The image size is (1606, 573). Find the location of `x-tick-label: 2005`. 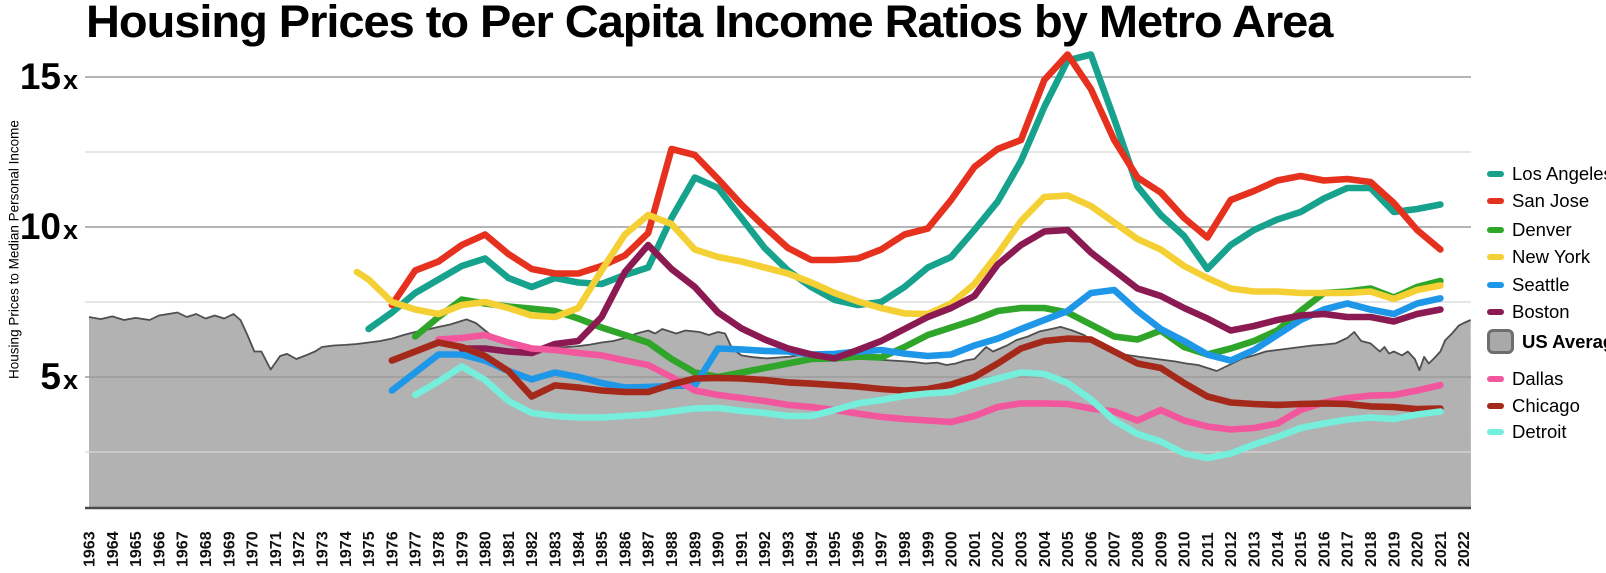

x-tick-label: 2005 is located at coordinates (1068, 549).